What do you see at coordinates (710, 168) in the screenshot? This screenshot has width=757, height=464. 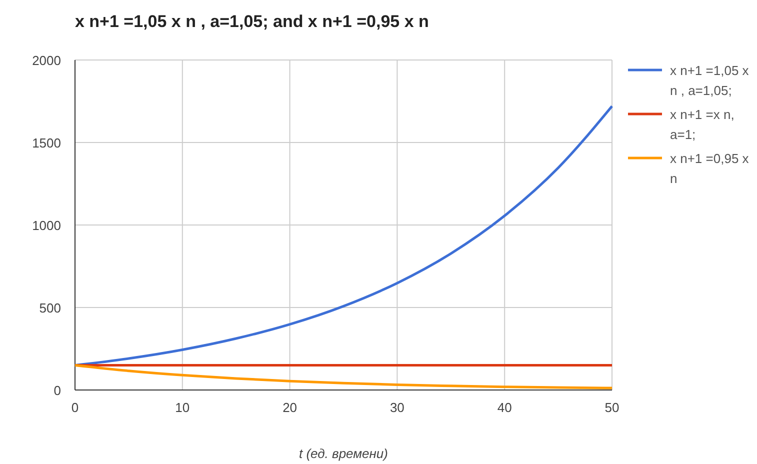 I see `legend-label: x n+1 =0,95 x n` at bounding box center [710, 168].